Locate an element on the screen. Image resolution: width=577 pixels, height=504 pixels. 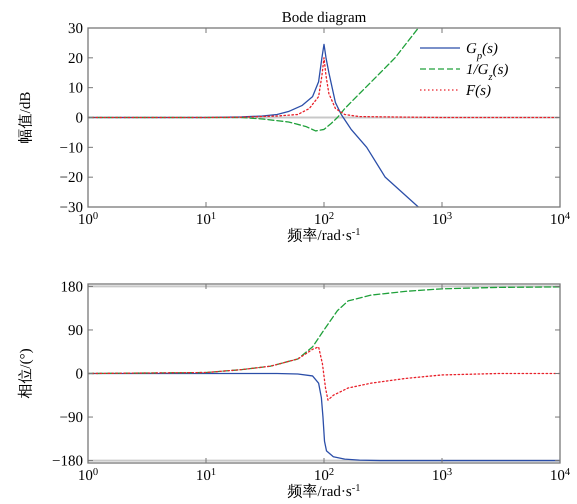
y-tick-label: 90 is located at coordinates (75, 330).